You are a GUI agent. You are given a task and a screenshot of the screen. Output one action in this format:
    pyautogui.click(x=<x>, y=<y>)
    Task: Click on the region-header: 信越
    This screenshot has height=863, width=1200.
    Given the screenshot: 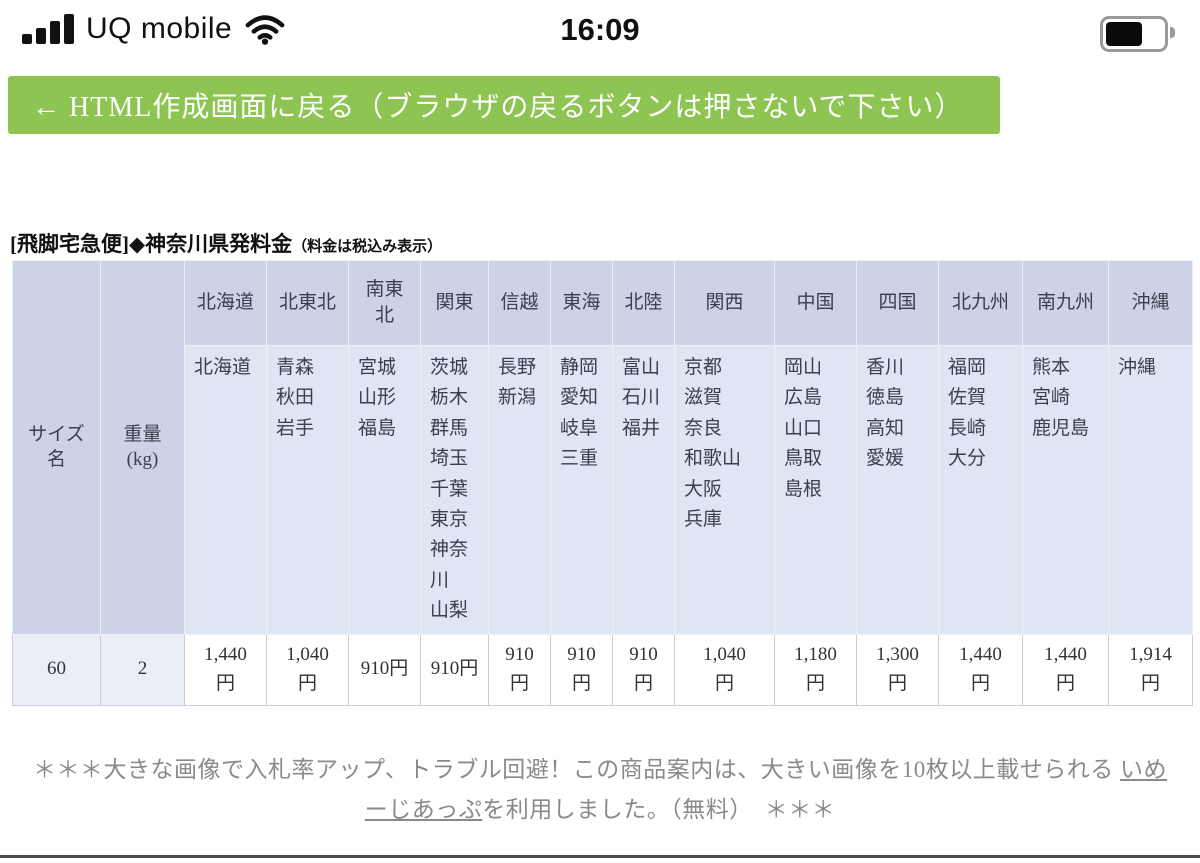 What is the action you would take?
    pyautogui.click(x=519, y=303)
    